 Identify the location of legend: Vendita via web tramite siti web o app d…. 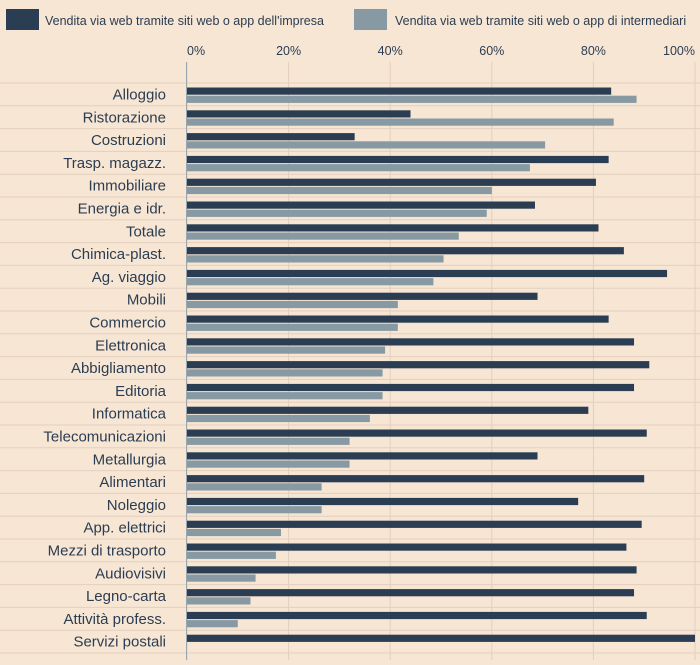
(346, 19).